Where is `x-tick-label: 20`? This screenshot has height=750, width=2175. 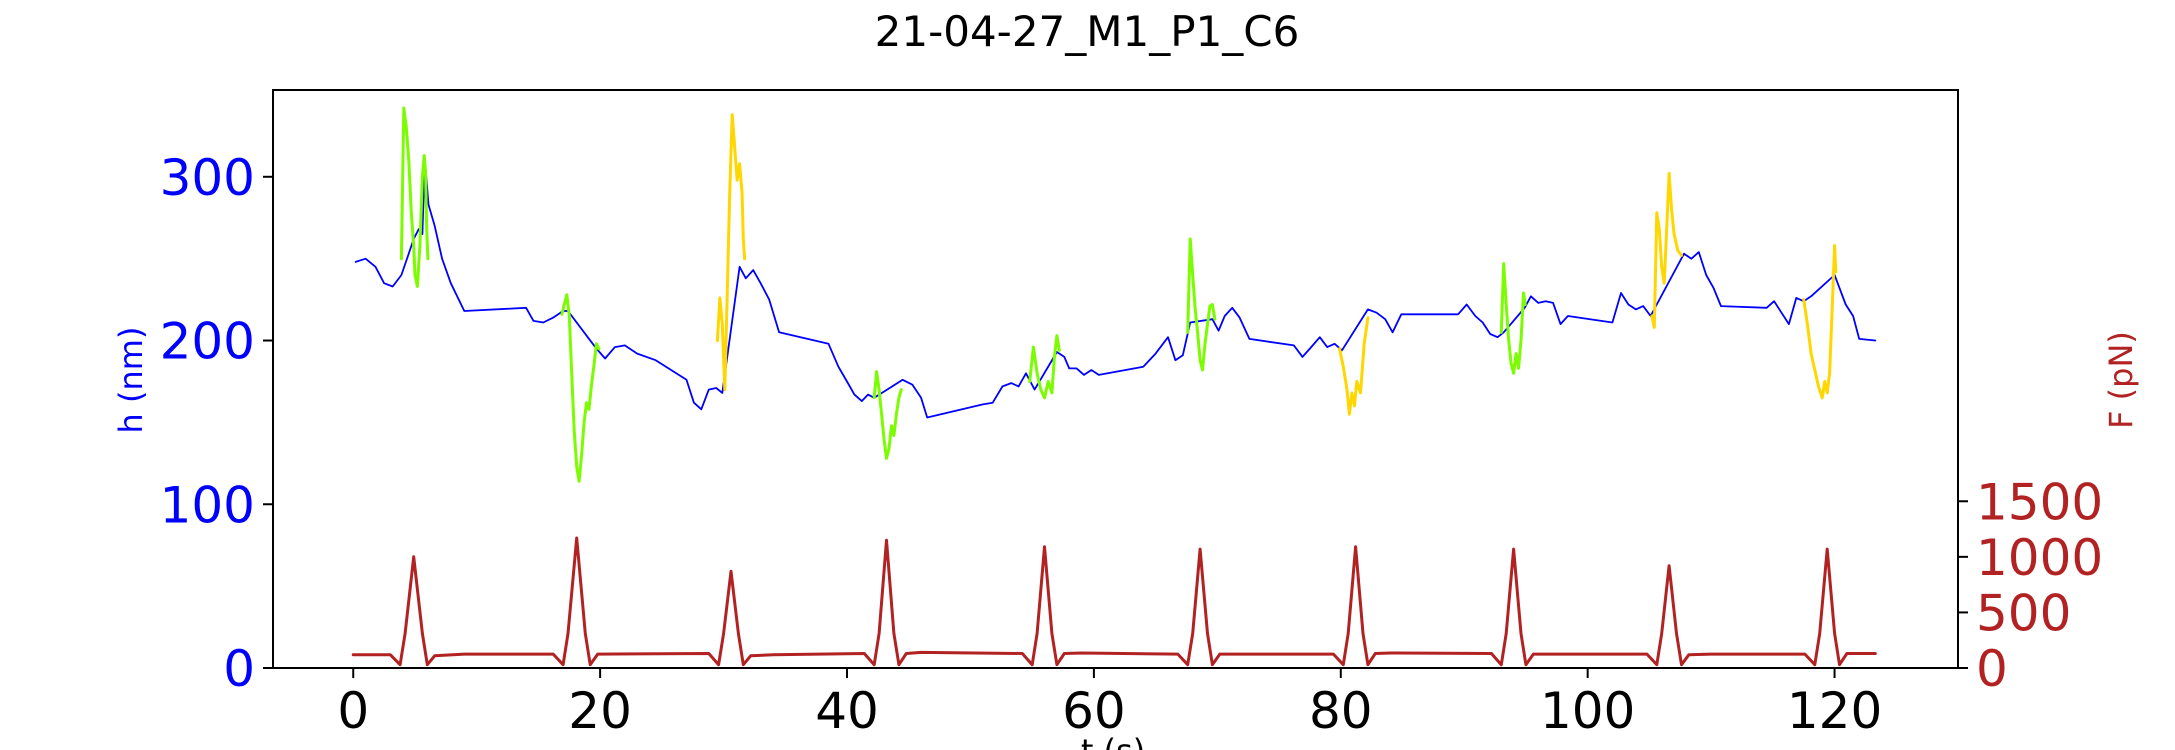
x-tick-label: 20 is located at coordinates (600, 711).